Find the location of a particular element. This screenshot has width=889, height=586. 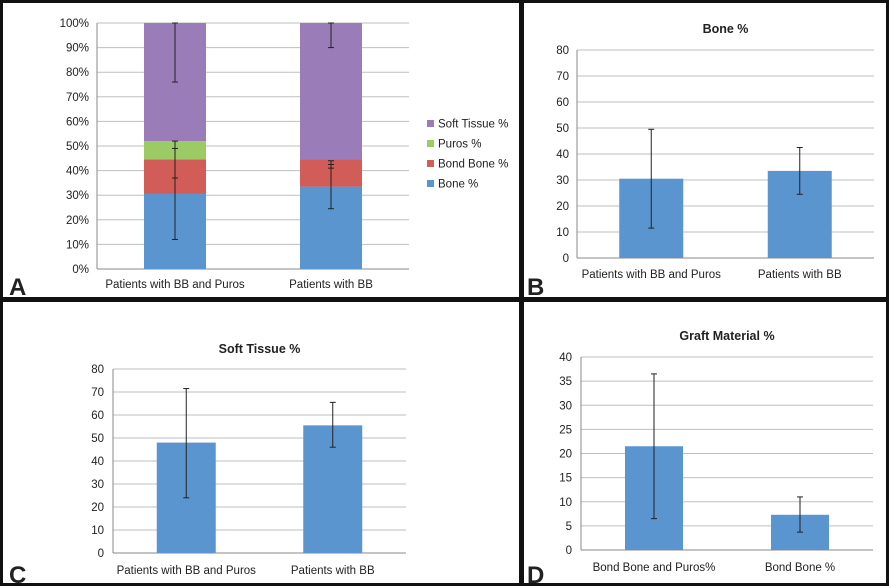

chart-title: Graft Material % is located at coordinates (726, 336).